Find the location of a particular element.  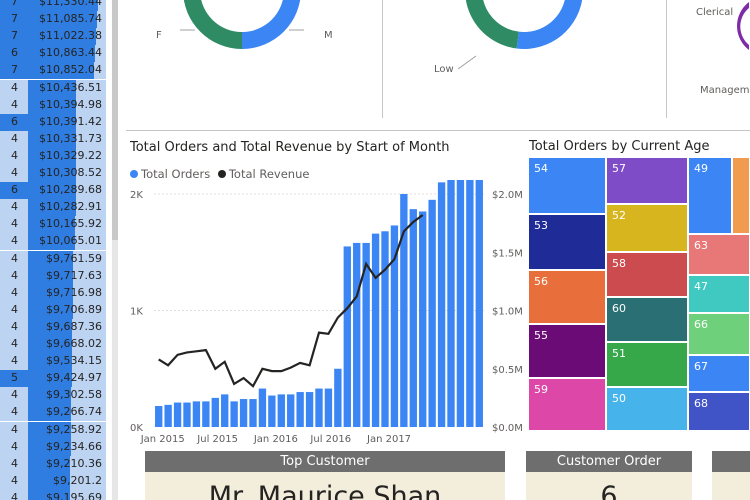

table-row: 4 $10,436.51 is located at coordinates (56, 88).